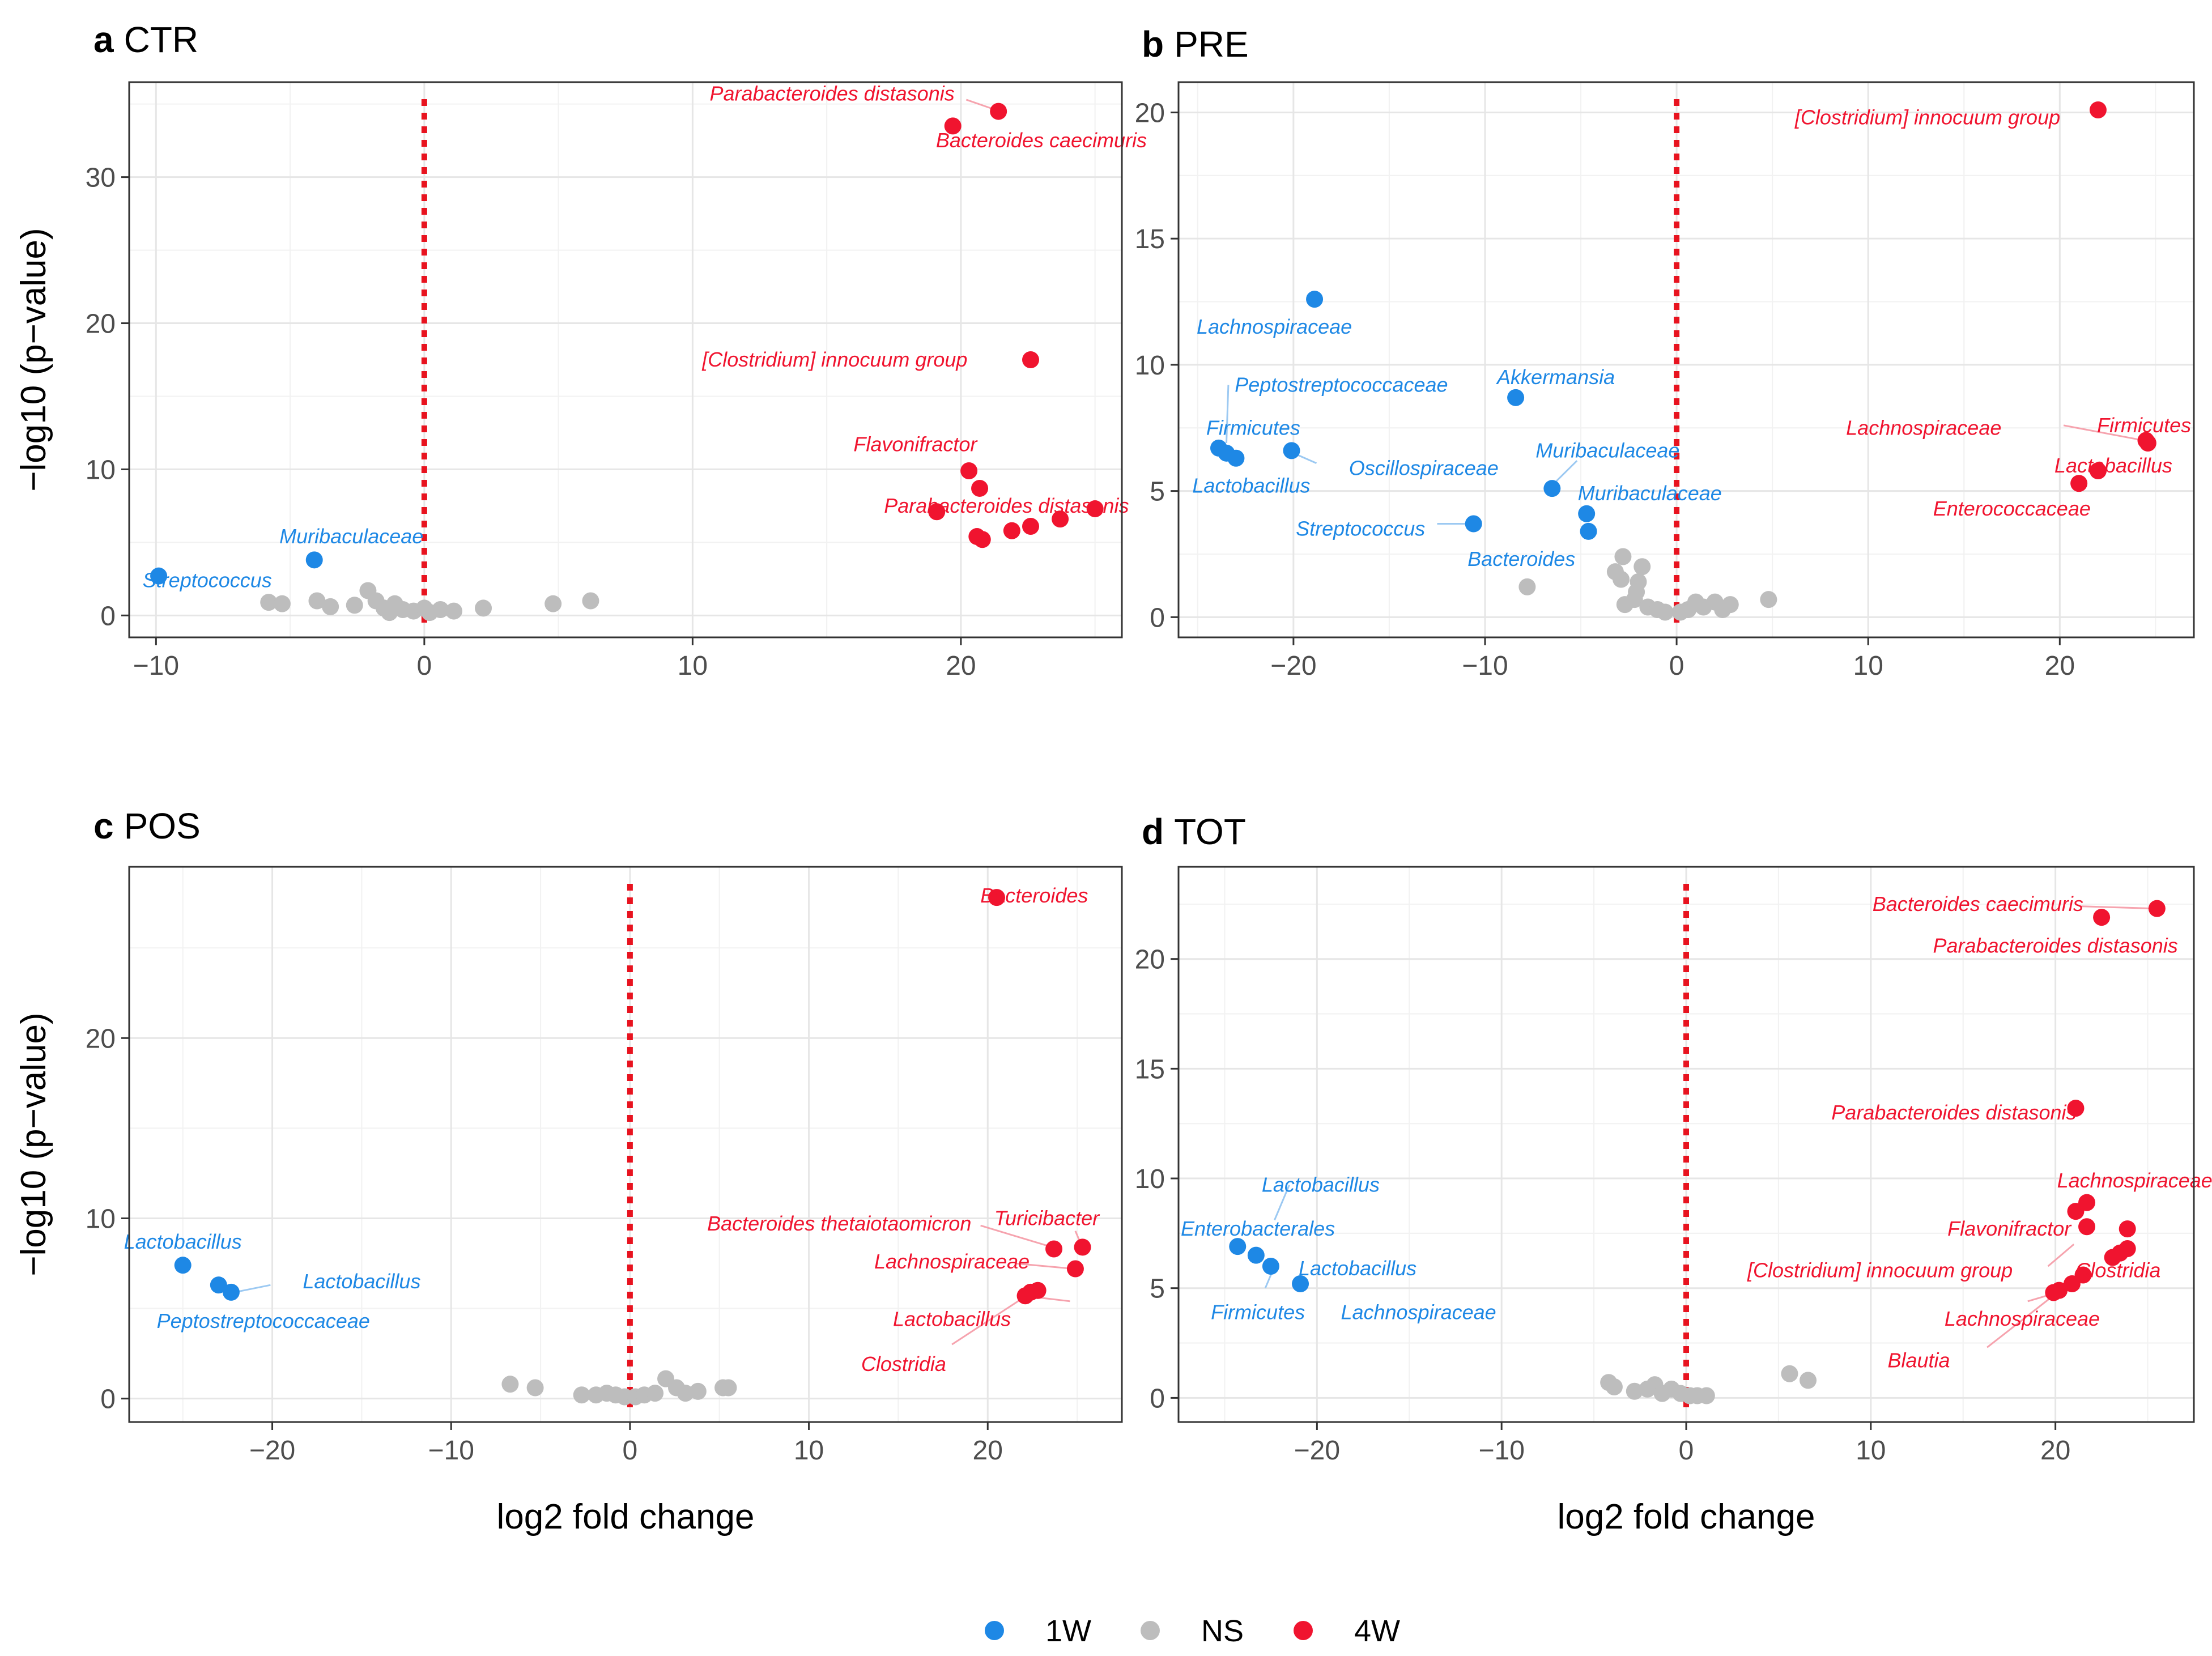 The image size is (2212, 1656). I want to click on point-label: Akkermansia, so click(1555, 377).